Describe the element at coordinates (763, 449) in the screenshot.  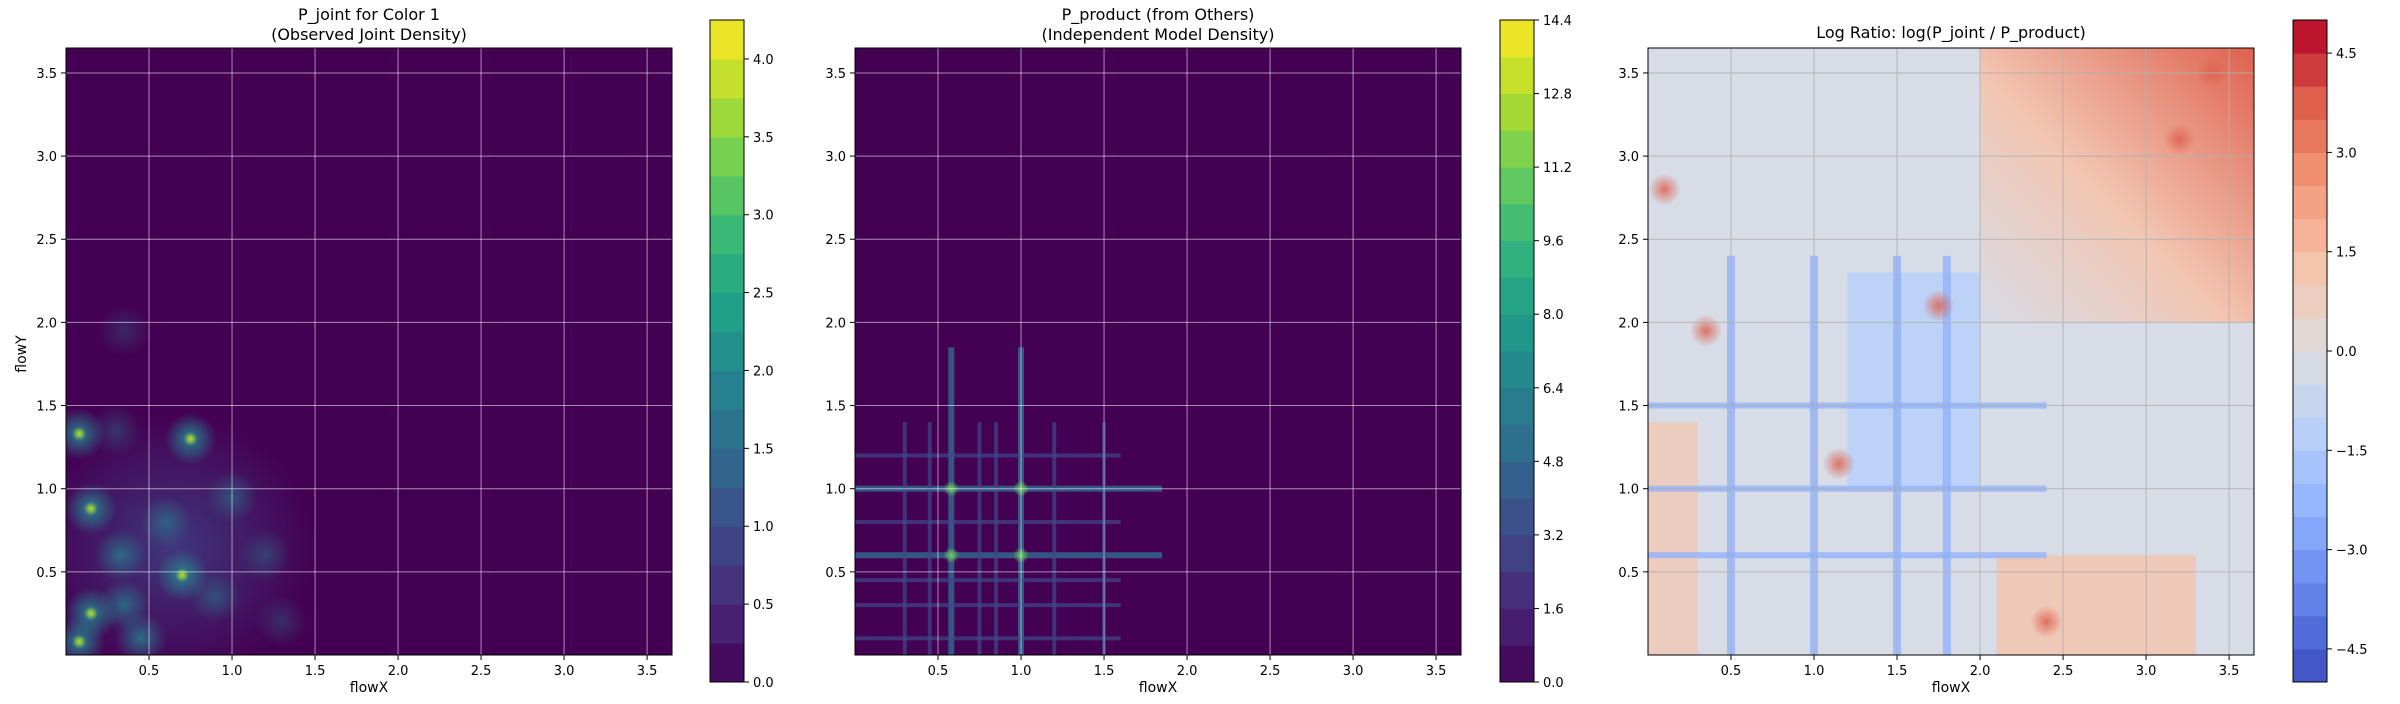
I see `colorbar-1-tick-label: 1.5` at that location.